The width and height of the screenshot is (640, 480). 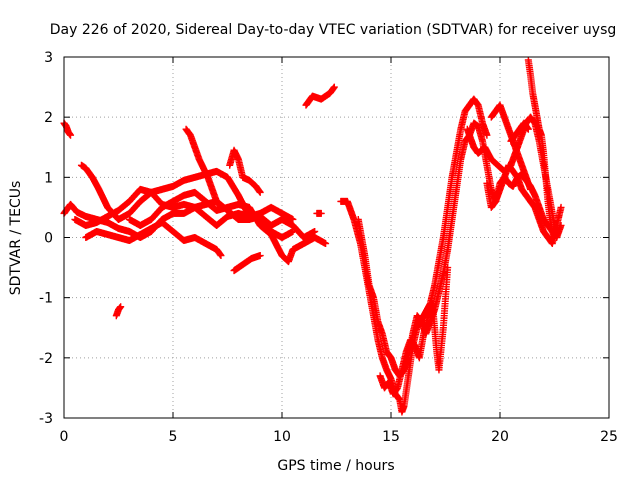 I want to click on x-tick-label: 5, so click(x=173, y=437).